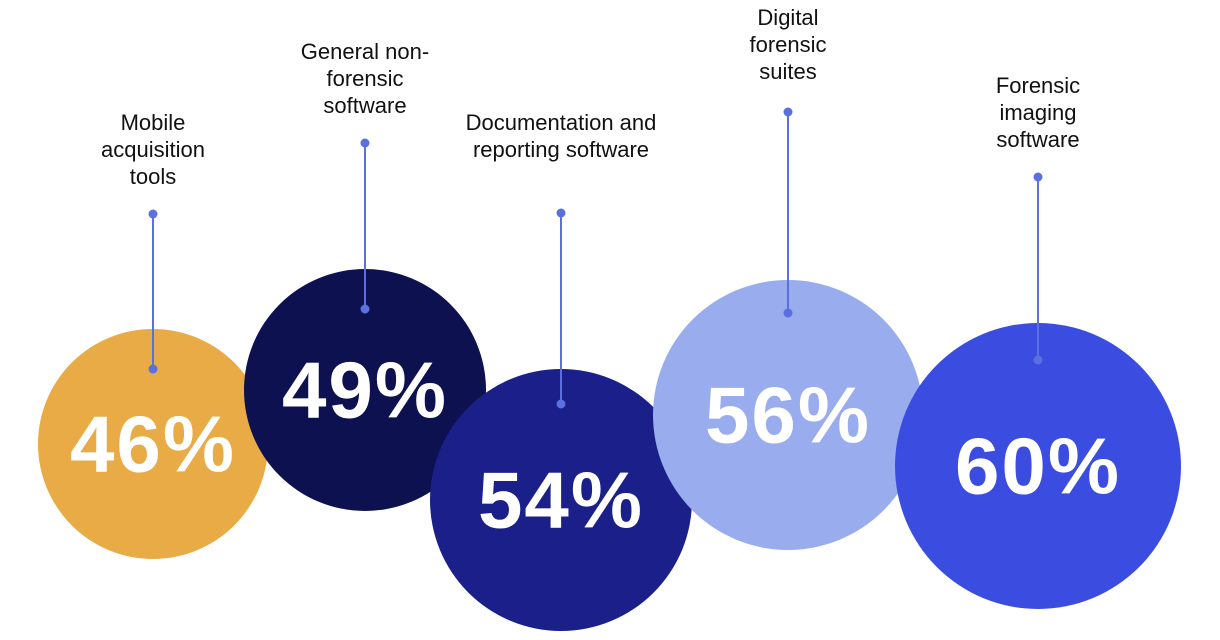  I want to click on category-label: General non-forensic software, so click(365, 78).